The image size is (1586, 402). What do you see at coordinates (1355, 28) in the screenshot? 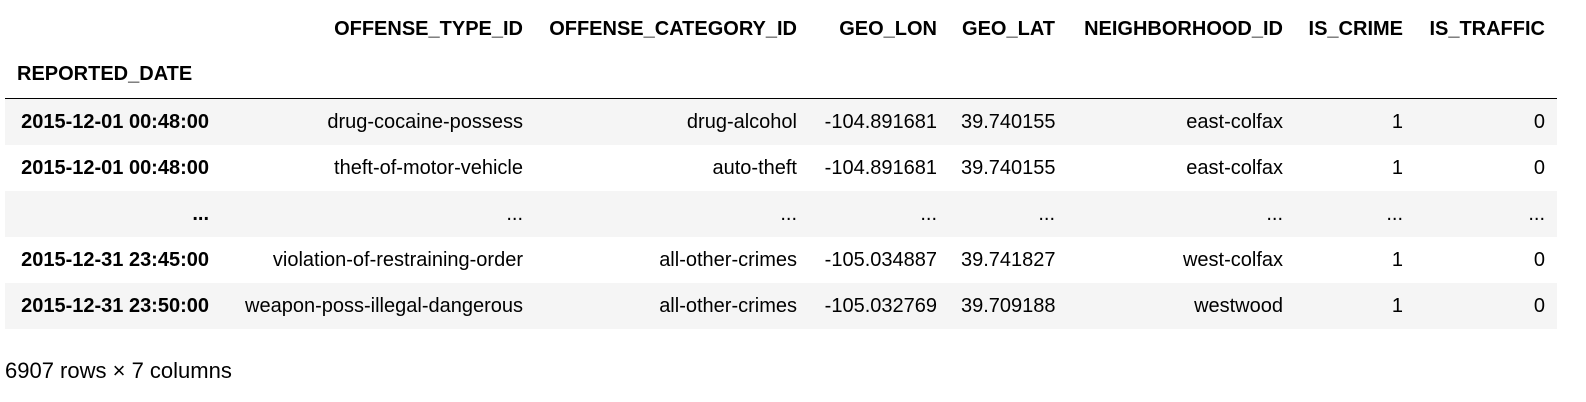
I see `column-header: IS_CRIME` at bounding box center [1355, 28].